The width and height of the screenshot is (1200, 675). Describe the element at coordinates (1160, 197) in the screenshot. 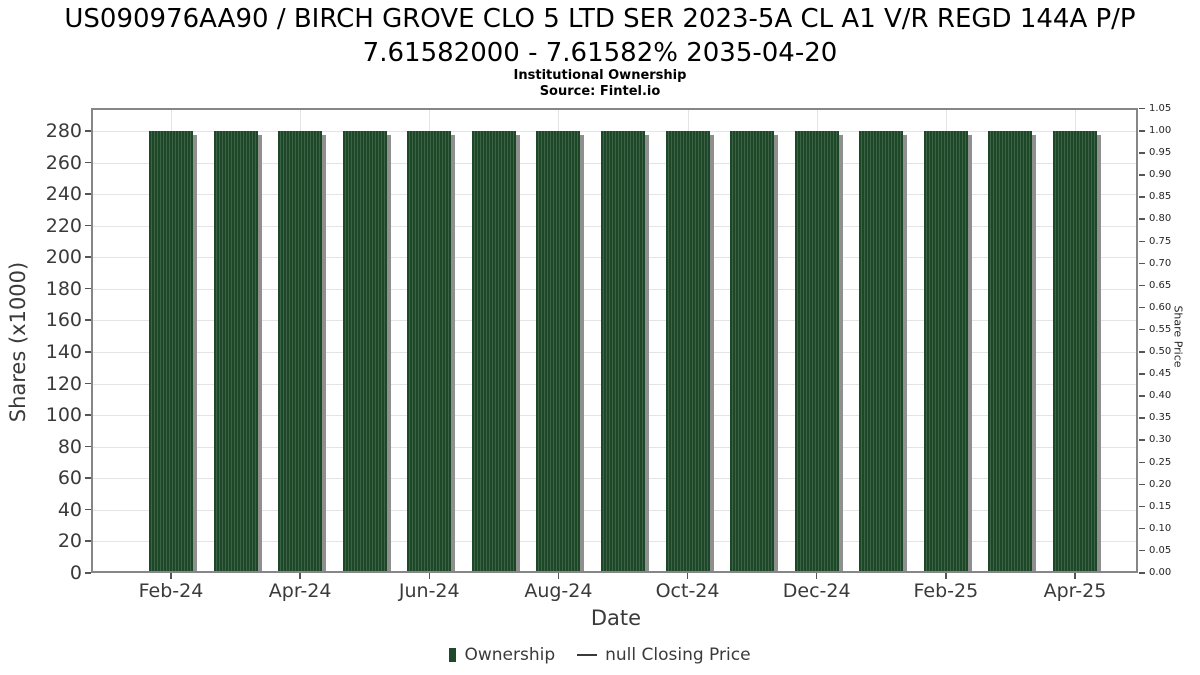

I see `y-right-tick-label: 0.85` at that location.